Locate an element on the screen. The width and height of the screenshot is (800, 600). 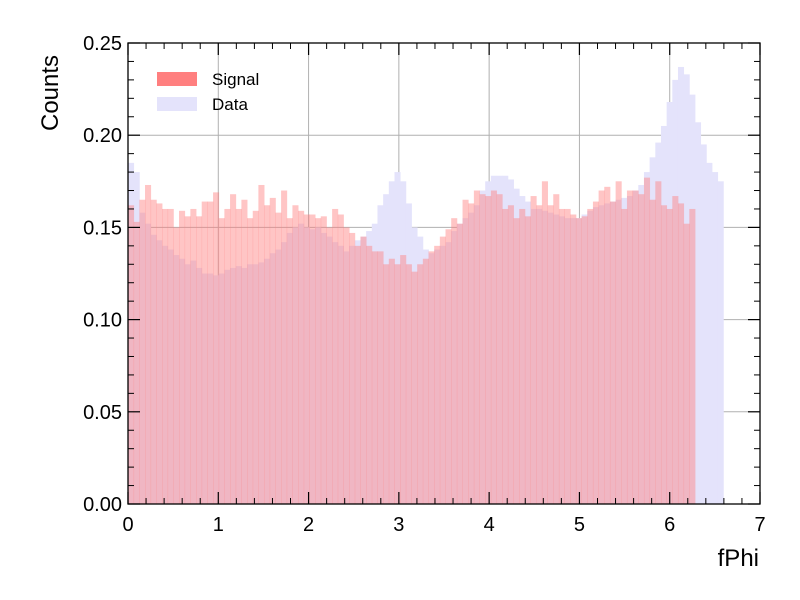
legend-swatch-signal is located at coordinates (177, 79).